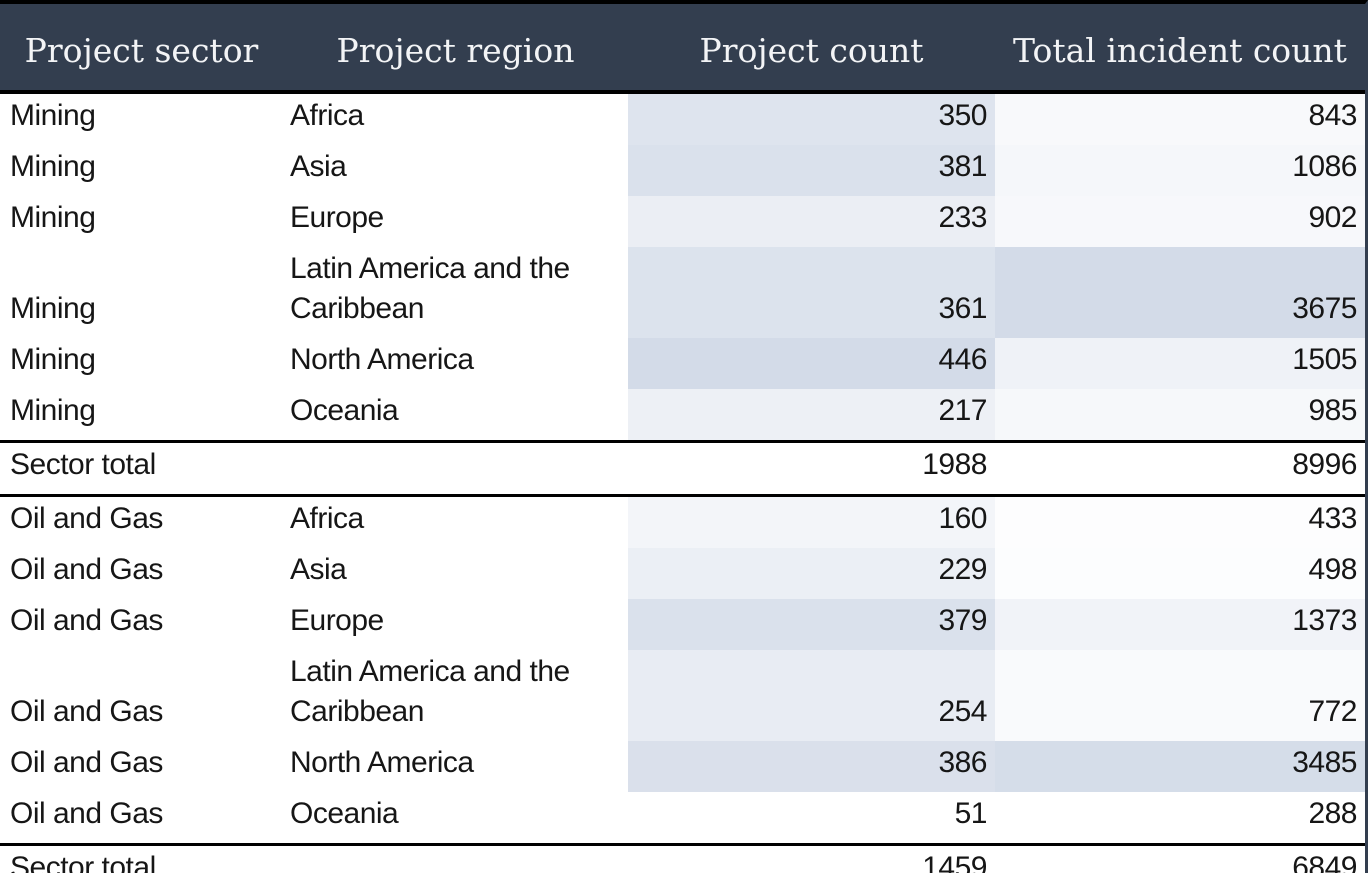 The height and width of the screenshot is (873, 1368). I want to click on table-row: Mining Oceania 217 985, so click(682, 415).